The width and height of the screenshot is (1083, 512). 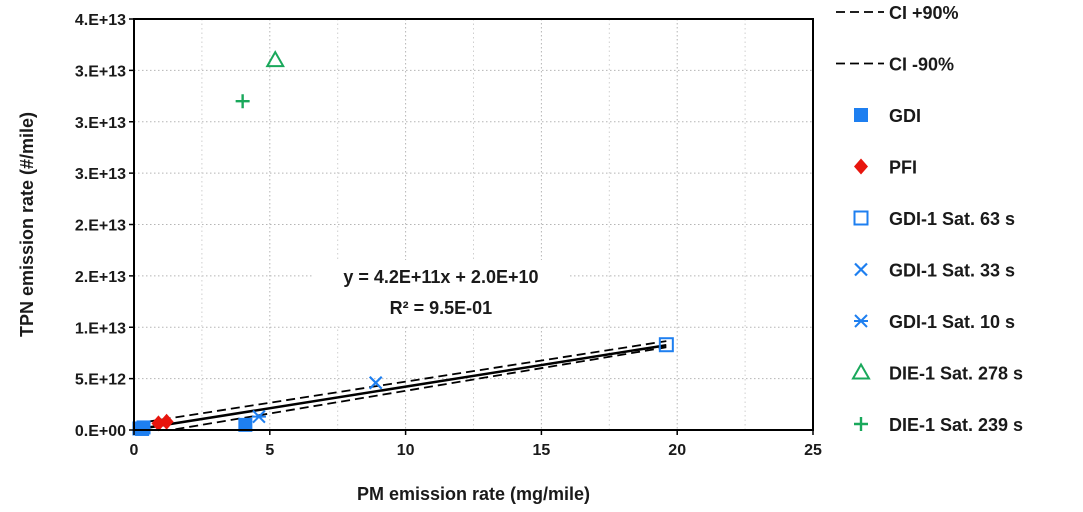 I want to click on x-tick-label: 15, so click(x=542, y=450).